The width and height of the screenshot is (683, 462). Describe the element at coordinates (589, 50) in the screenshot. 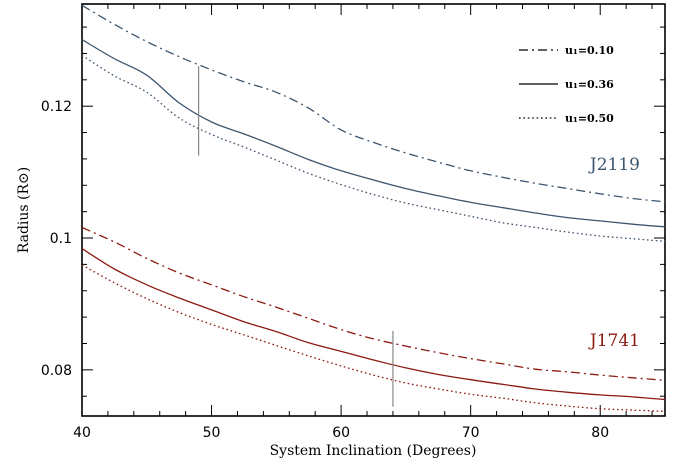

I see `legend-label: u₁=0.10` at that location.